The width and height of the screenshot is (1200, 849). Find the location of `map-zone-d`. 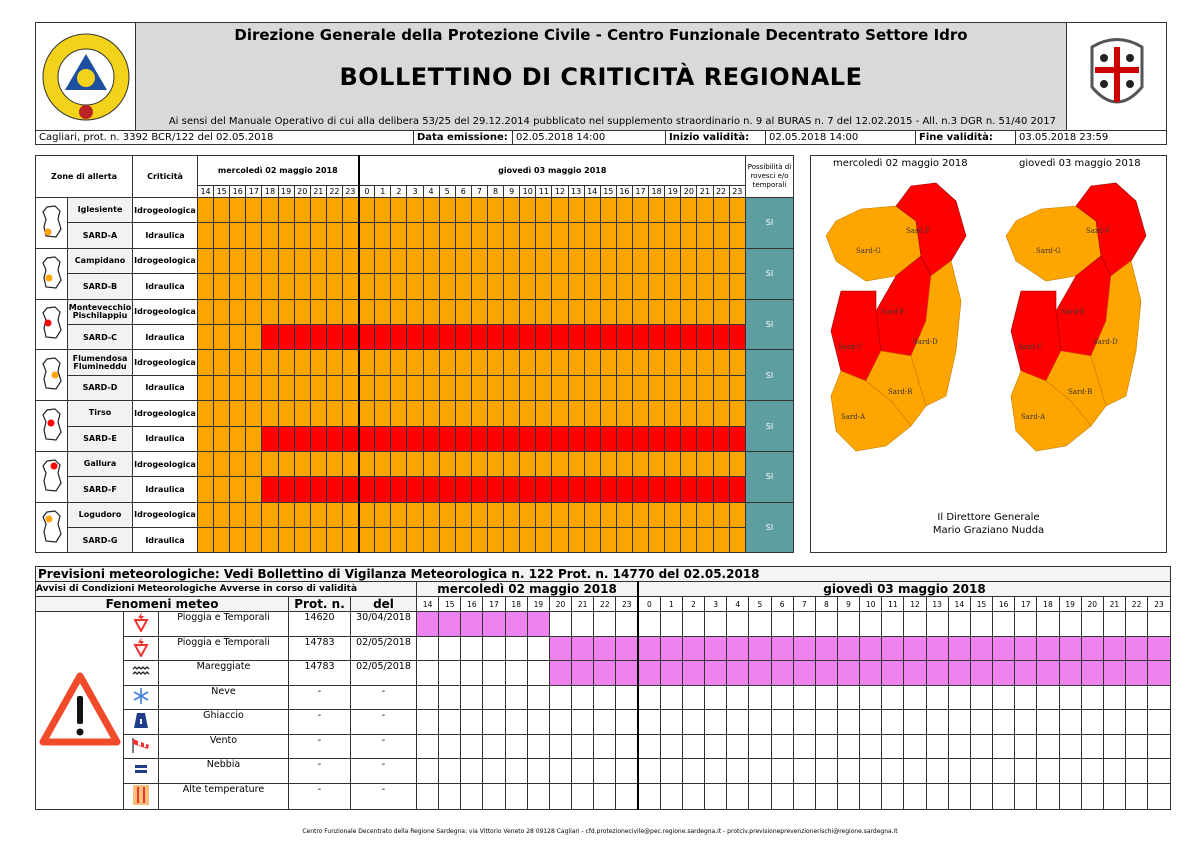

map-zone-d is located at coordinates (1116, 333).